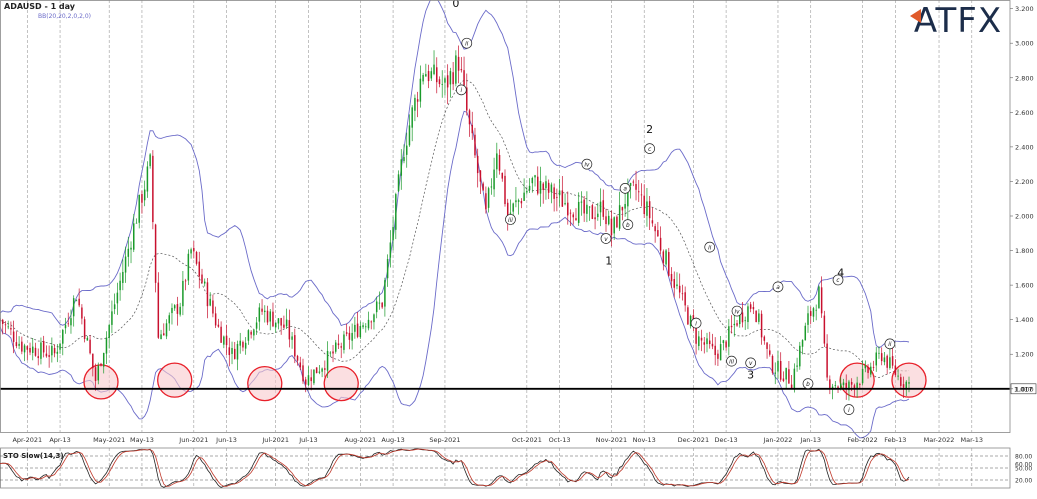 This screenshot has width=1037, height=499. I want to click on x-tick-label: Dec-13, so click(726, 440).